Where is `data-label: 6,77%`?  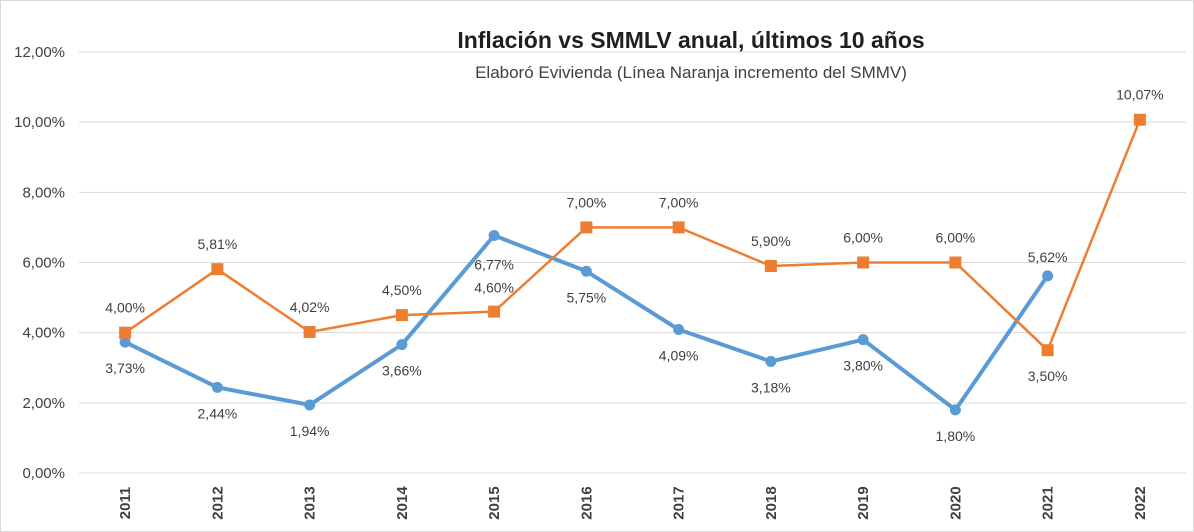 data-label: 6,77% is located at coordinates (494, 264).